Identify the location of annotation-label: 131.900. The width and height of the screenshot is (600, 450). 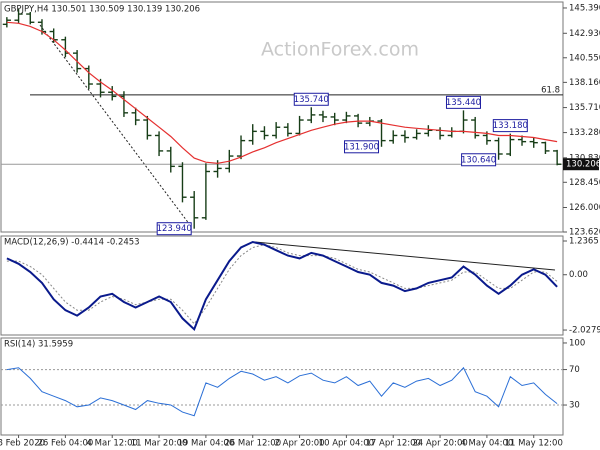
(361, 147).